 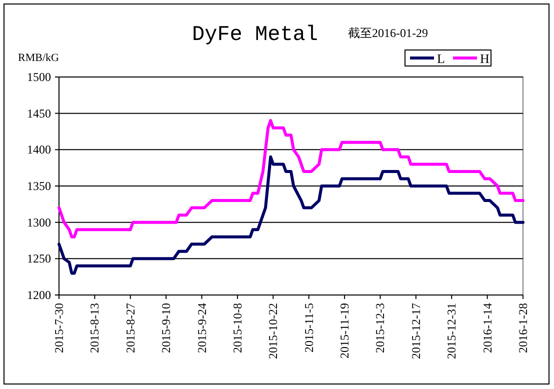 What do you see at coordinates (237, 328) in the screenshot?
I see `x-tick-label: 2015-10-8` at bounding box center [237, 328].